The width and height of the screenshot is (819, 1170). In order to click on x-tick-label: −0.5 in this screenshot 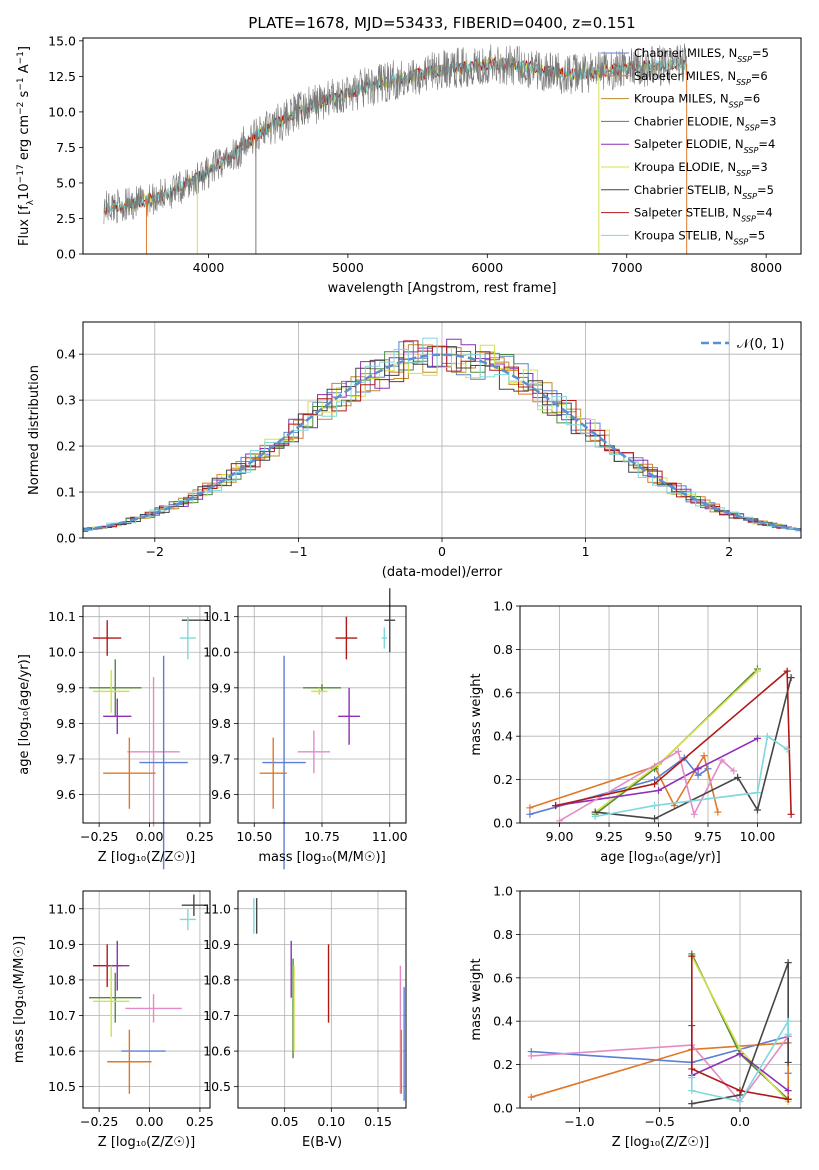, I will do `click(660, 1121)`.